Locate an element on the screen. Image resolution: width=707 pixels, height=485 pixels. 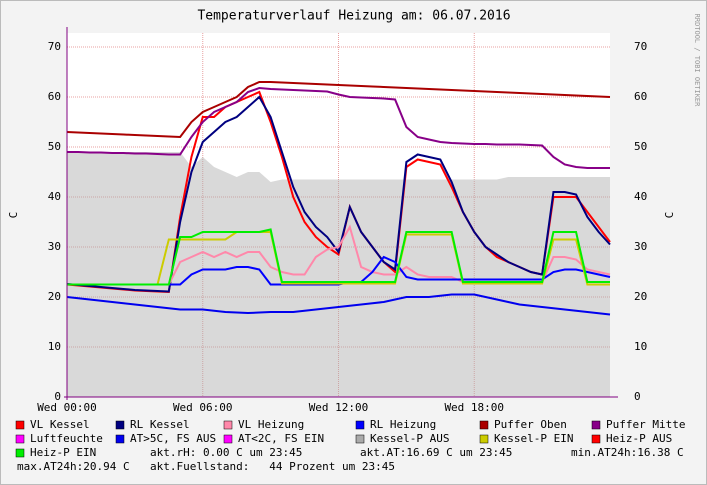
x-tick-label: Wed 18:00 is located at coordinates (474, 407).